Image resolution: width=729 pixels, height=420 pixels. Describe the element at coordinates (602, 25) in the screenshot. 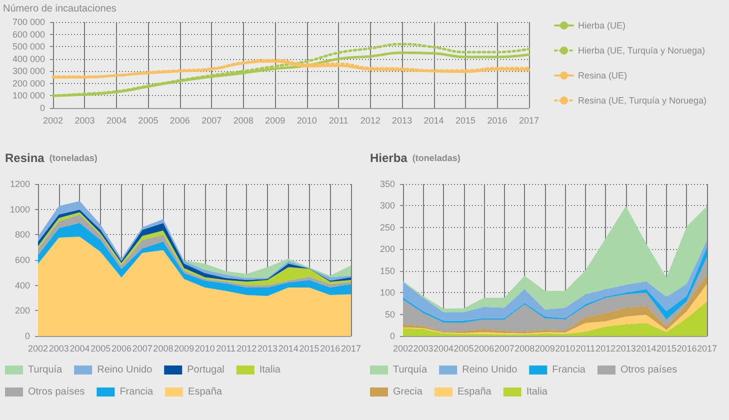

I see `legend-label: Hierba (UE)` at that location.